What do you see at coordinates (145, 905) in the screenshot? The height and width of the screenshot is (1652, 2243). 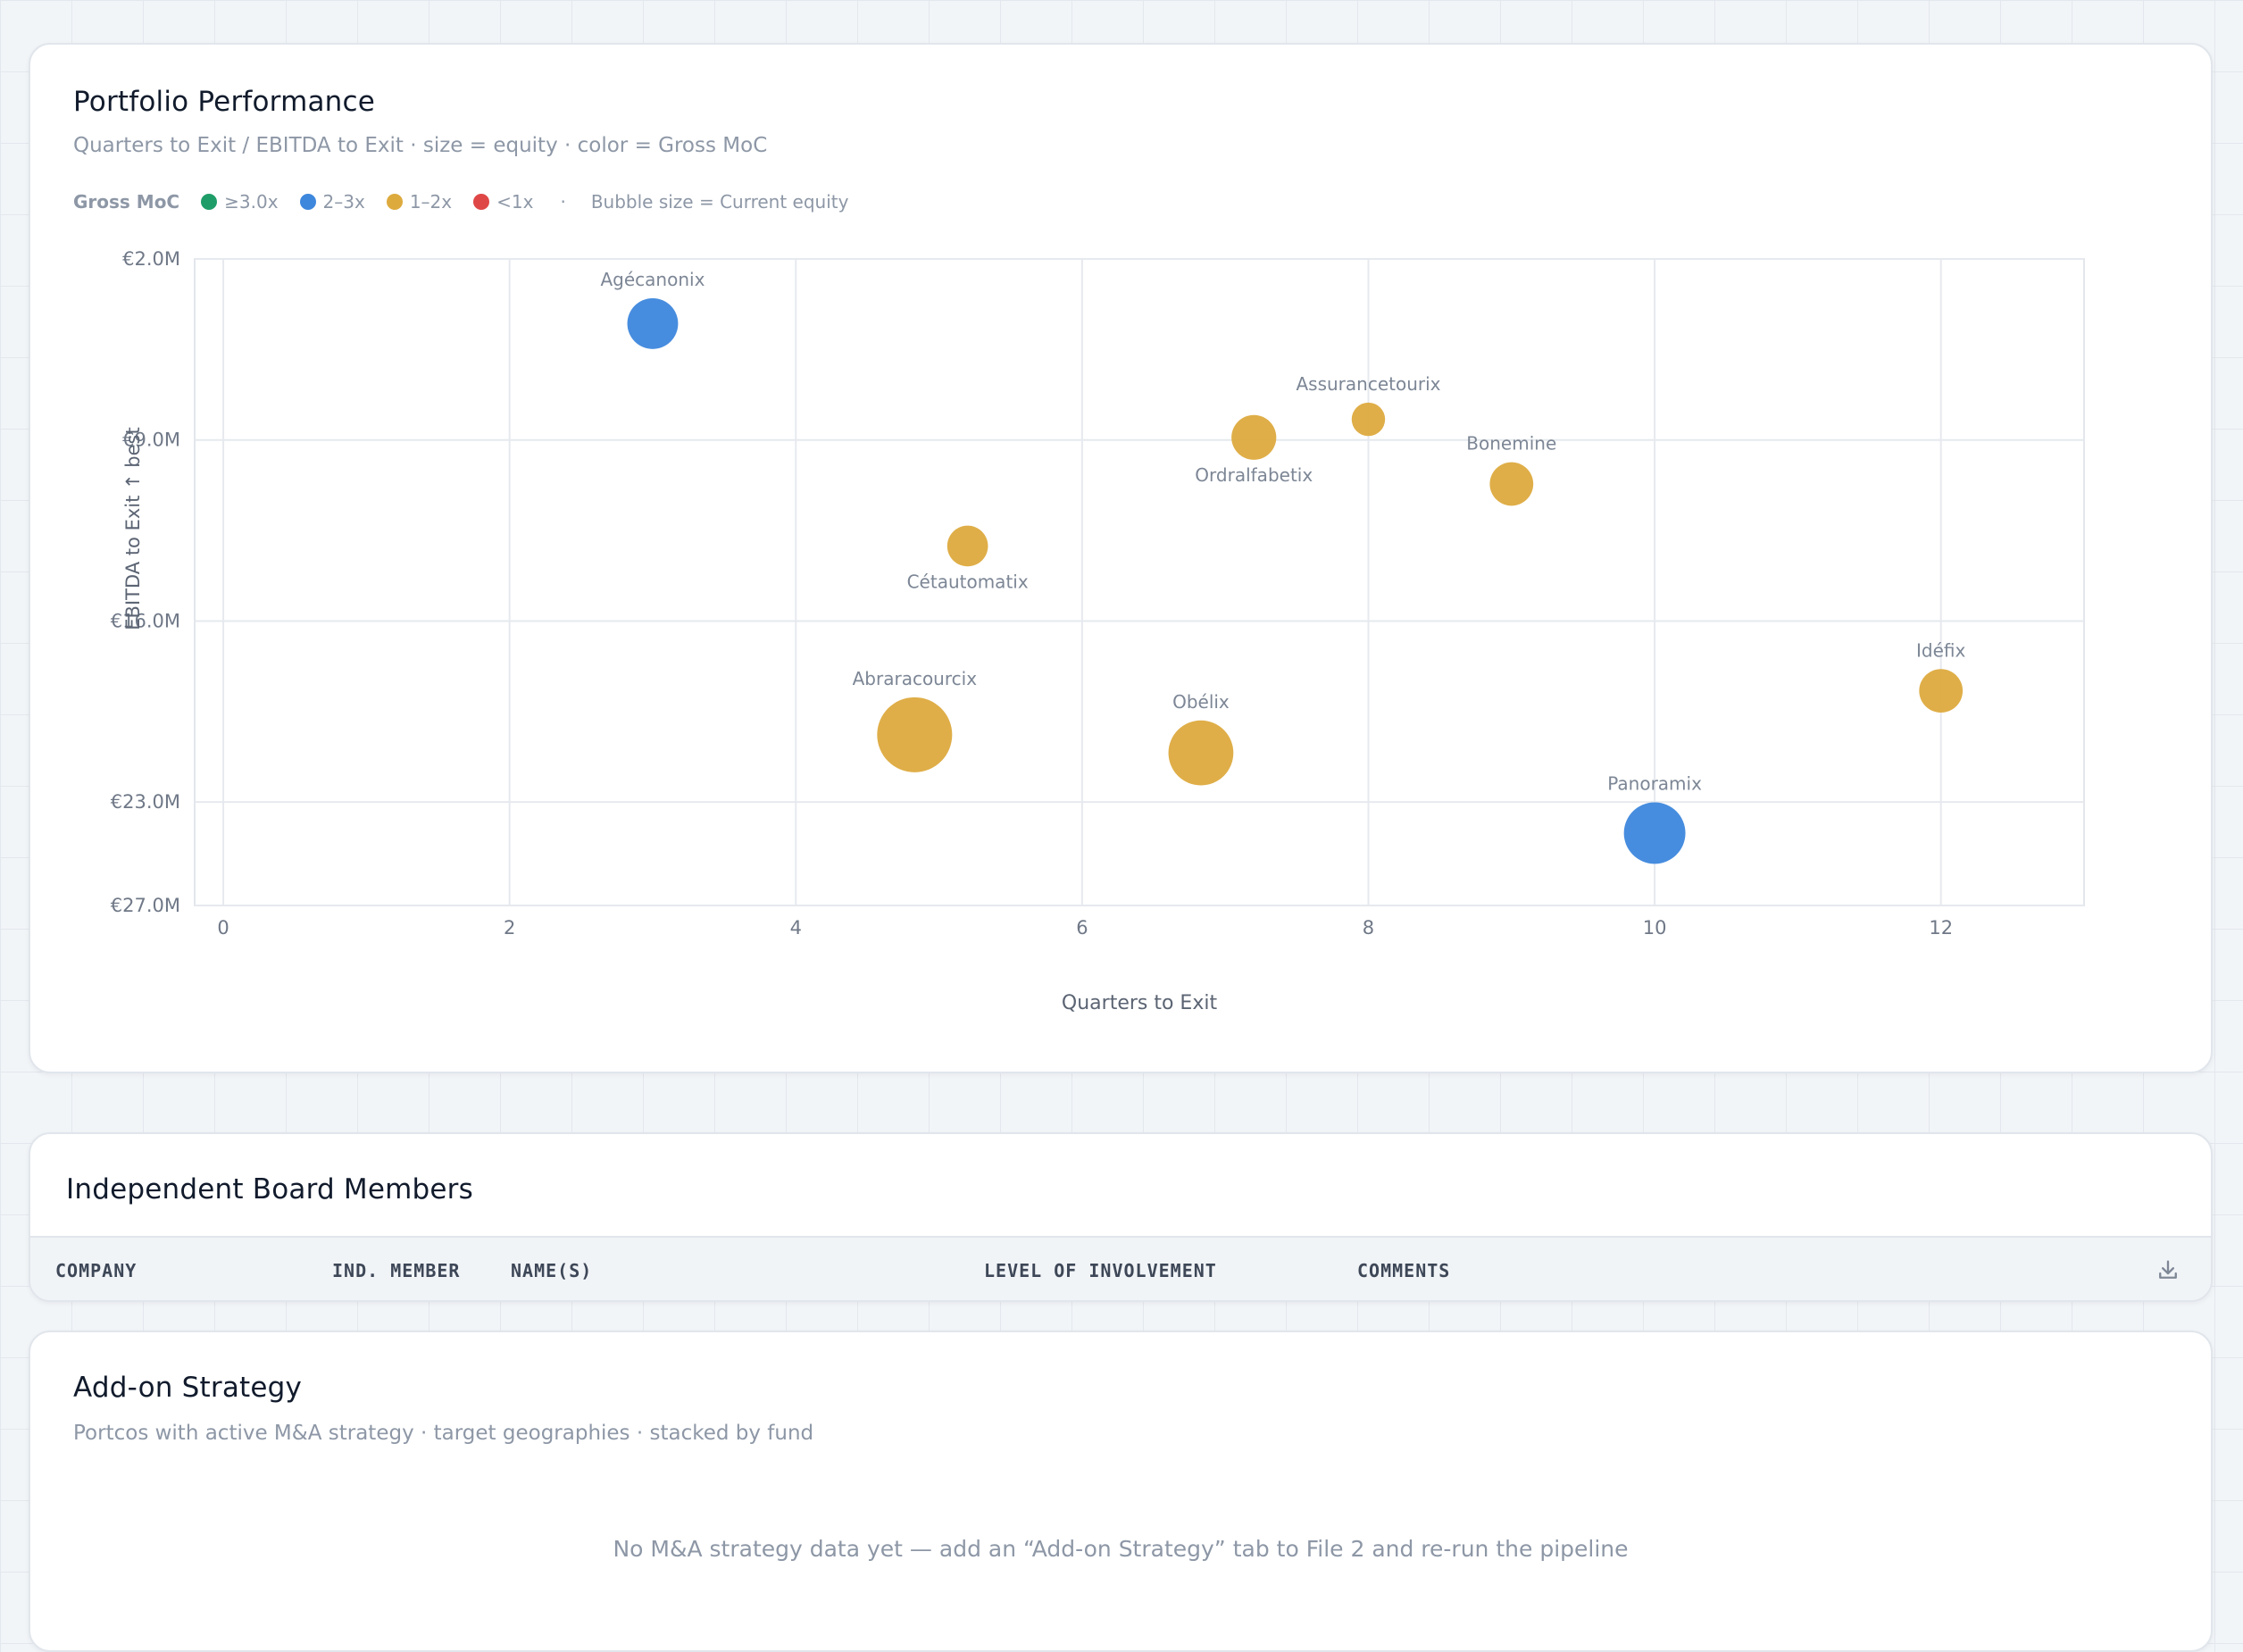 I see `y-tick-label: €27.0M` at bounding box center [145, 905].